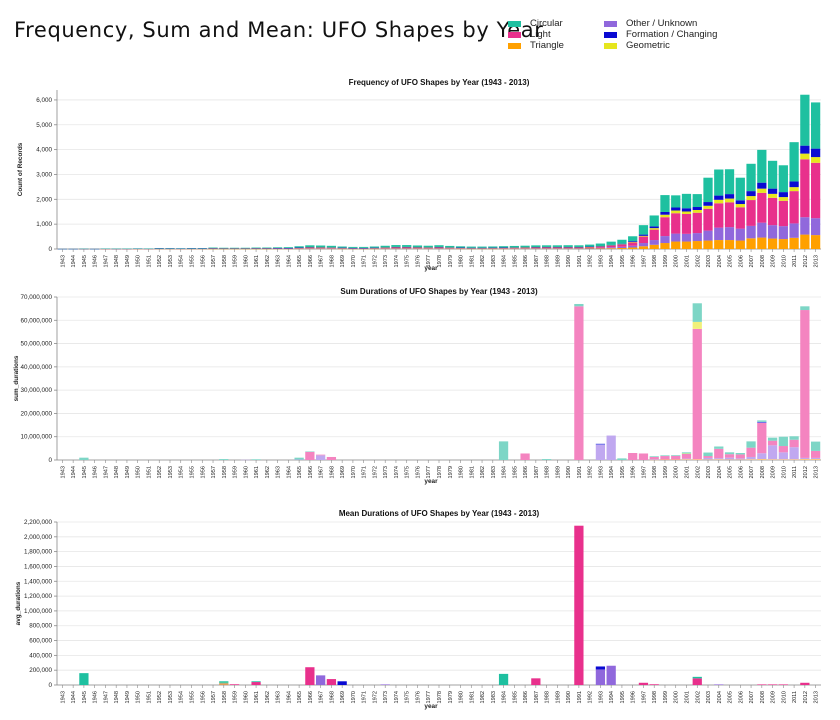  Describe the element at coordinates (762, 166) in the screenshot. I see `bar-circular-2008` at that location.